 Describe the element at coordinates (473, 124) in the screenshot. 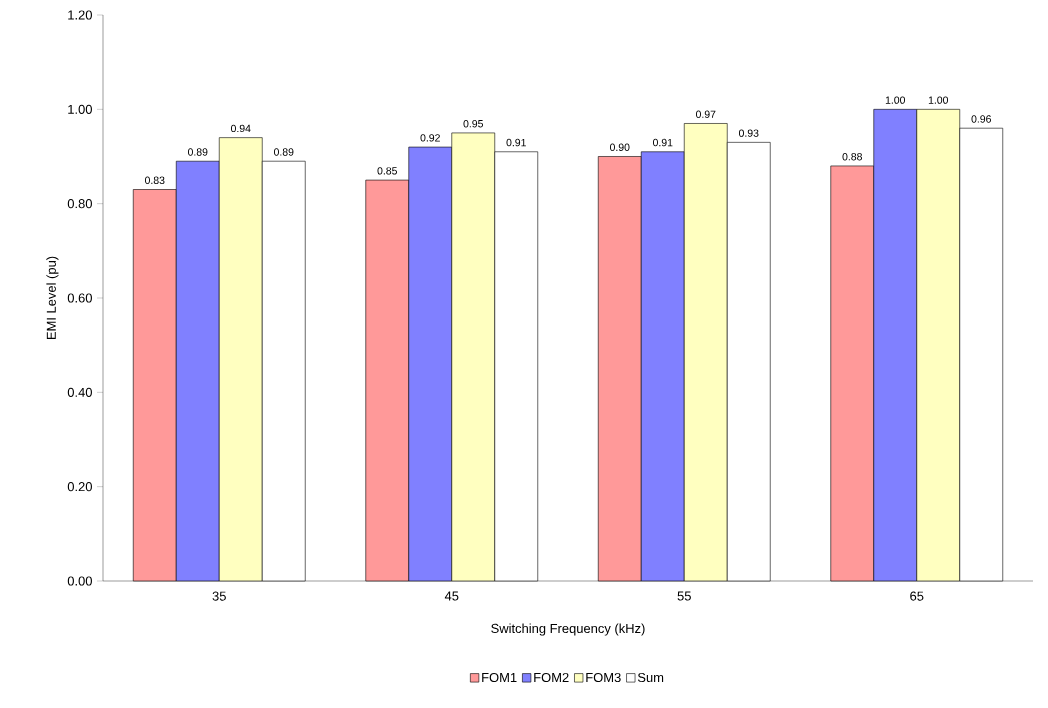

I see `data-label: 0.95` at that location.